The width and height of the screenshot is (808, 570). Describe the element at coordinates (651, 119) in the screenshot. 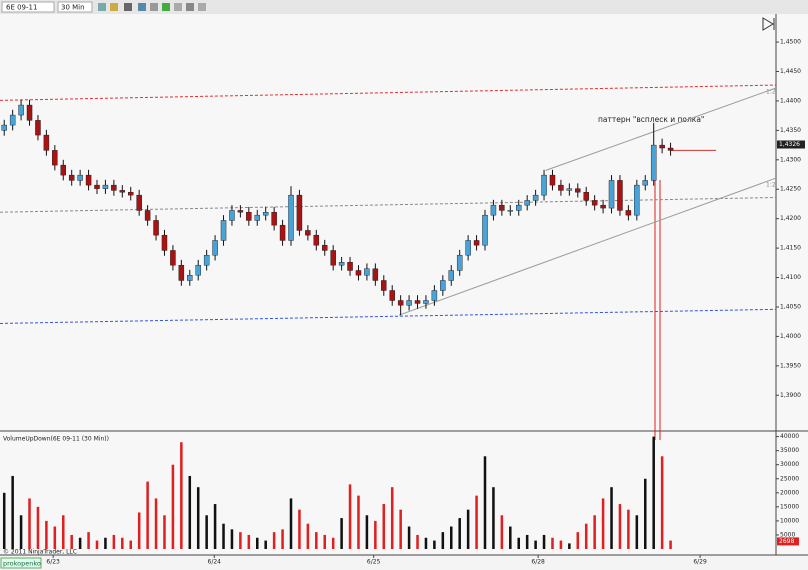

I see `pattern-annotation: паттерн "всплеск и полка"` at that location.